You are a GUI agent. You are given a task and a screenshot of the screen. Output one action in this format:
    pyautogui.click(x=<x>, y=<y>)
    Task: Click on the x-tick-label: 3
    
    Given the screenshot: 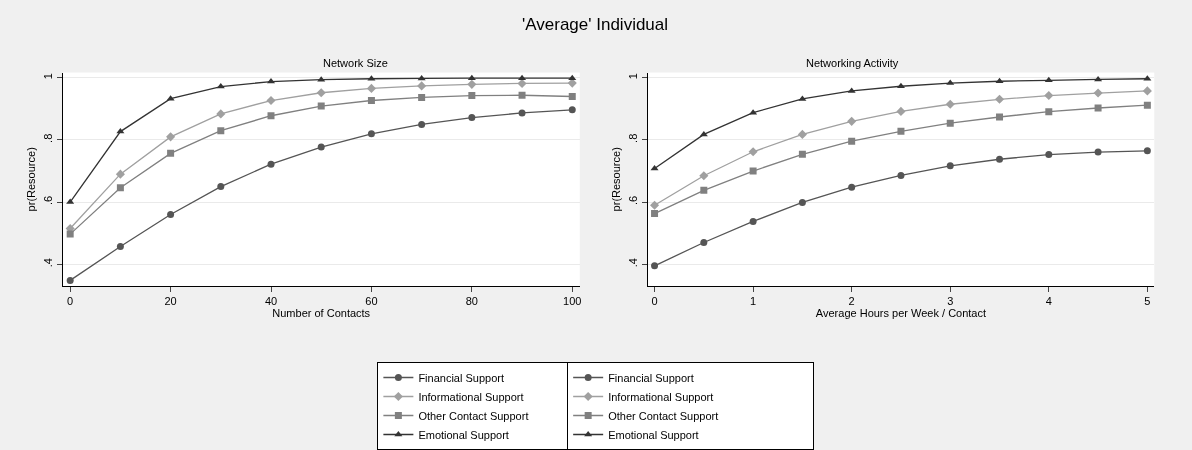 What is the action you would take?
    pyautogui.click(x=950, y=301)
    